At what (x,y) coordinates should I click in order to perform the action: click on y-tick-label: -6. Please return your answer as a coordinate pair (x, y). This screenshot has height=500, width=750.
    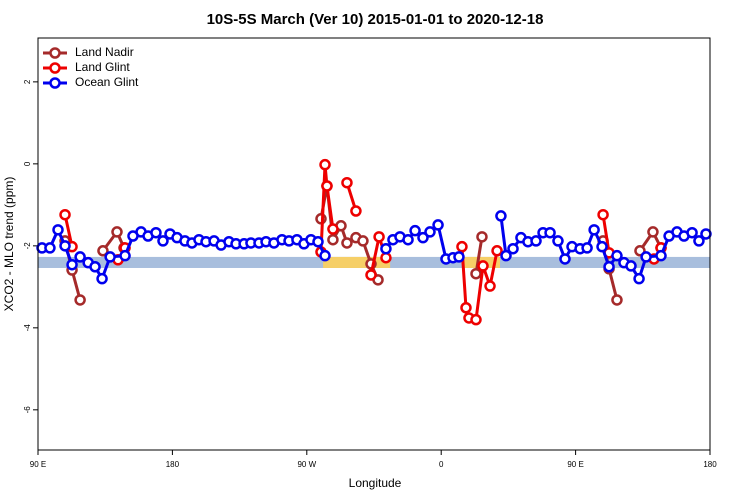
    Looking at the image, I should click on (27, 410).